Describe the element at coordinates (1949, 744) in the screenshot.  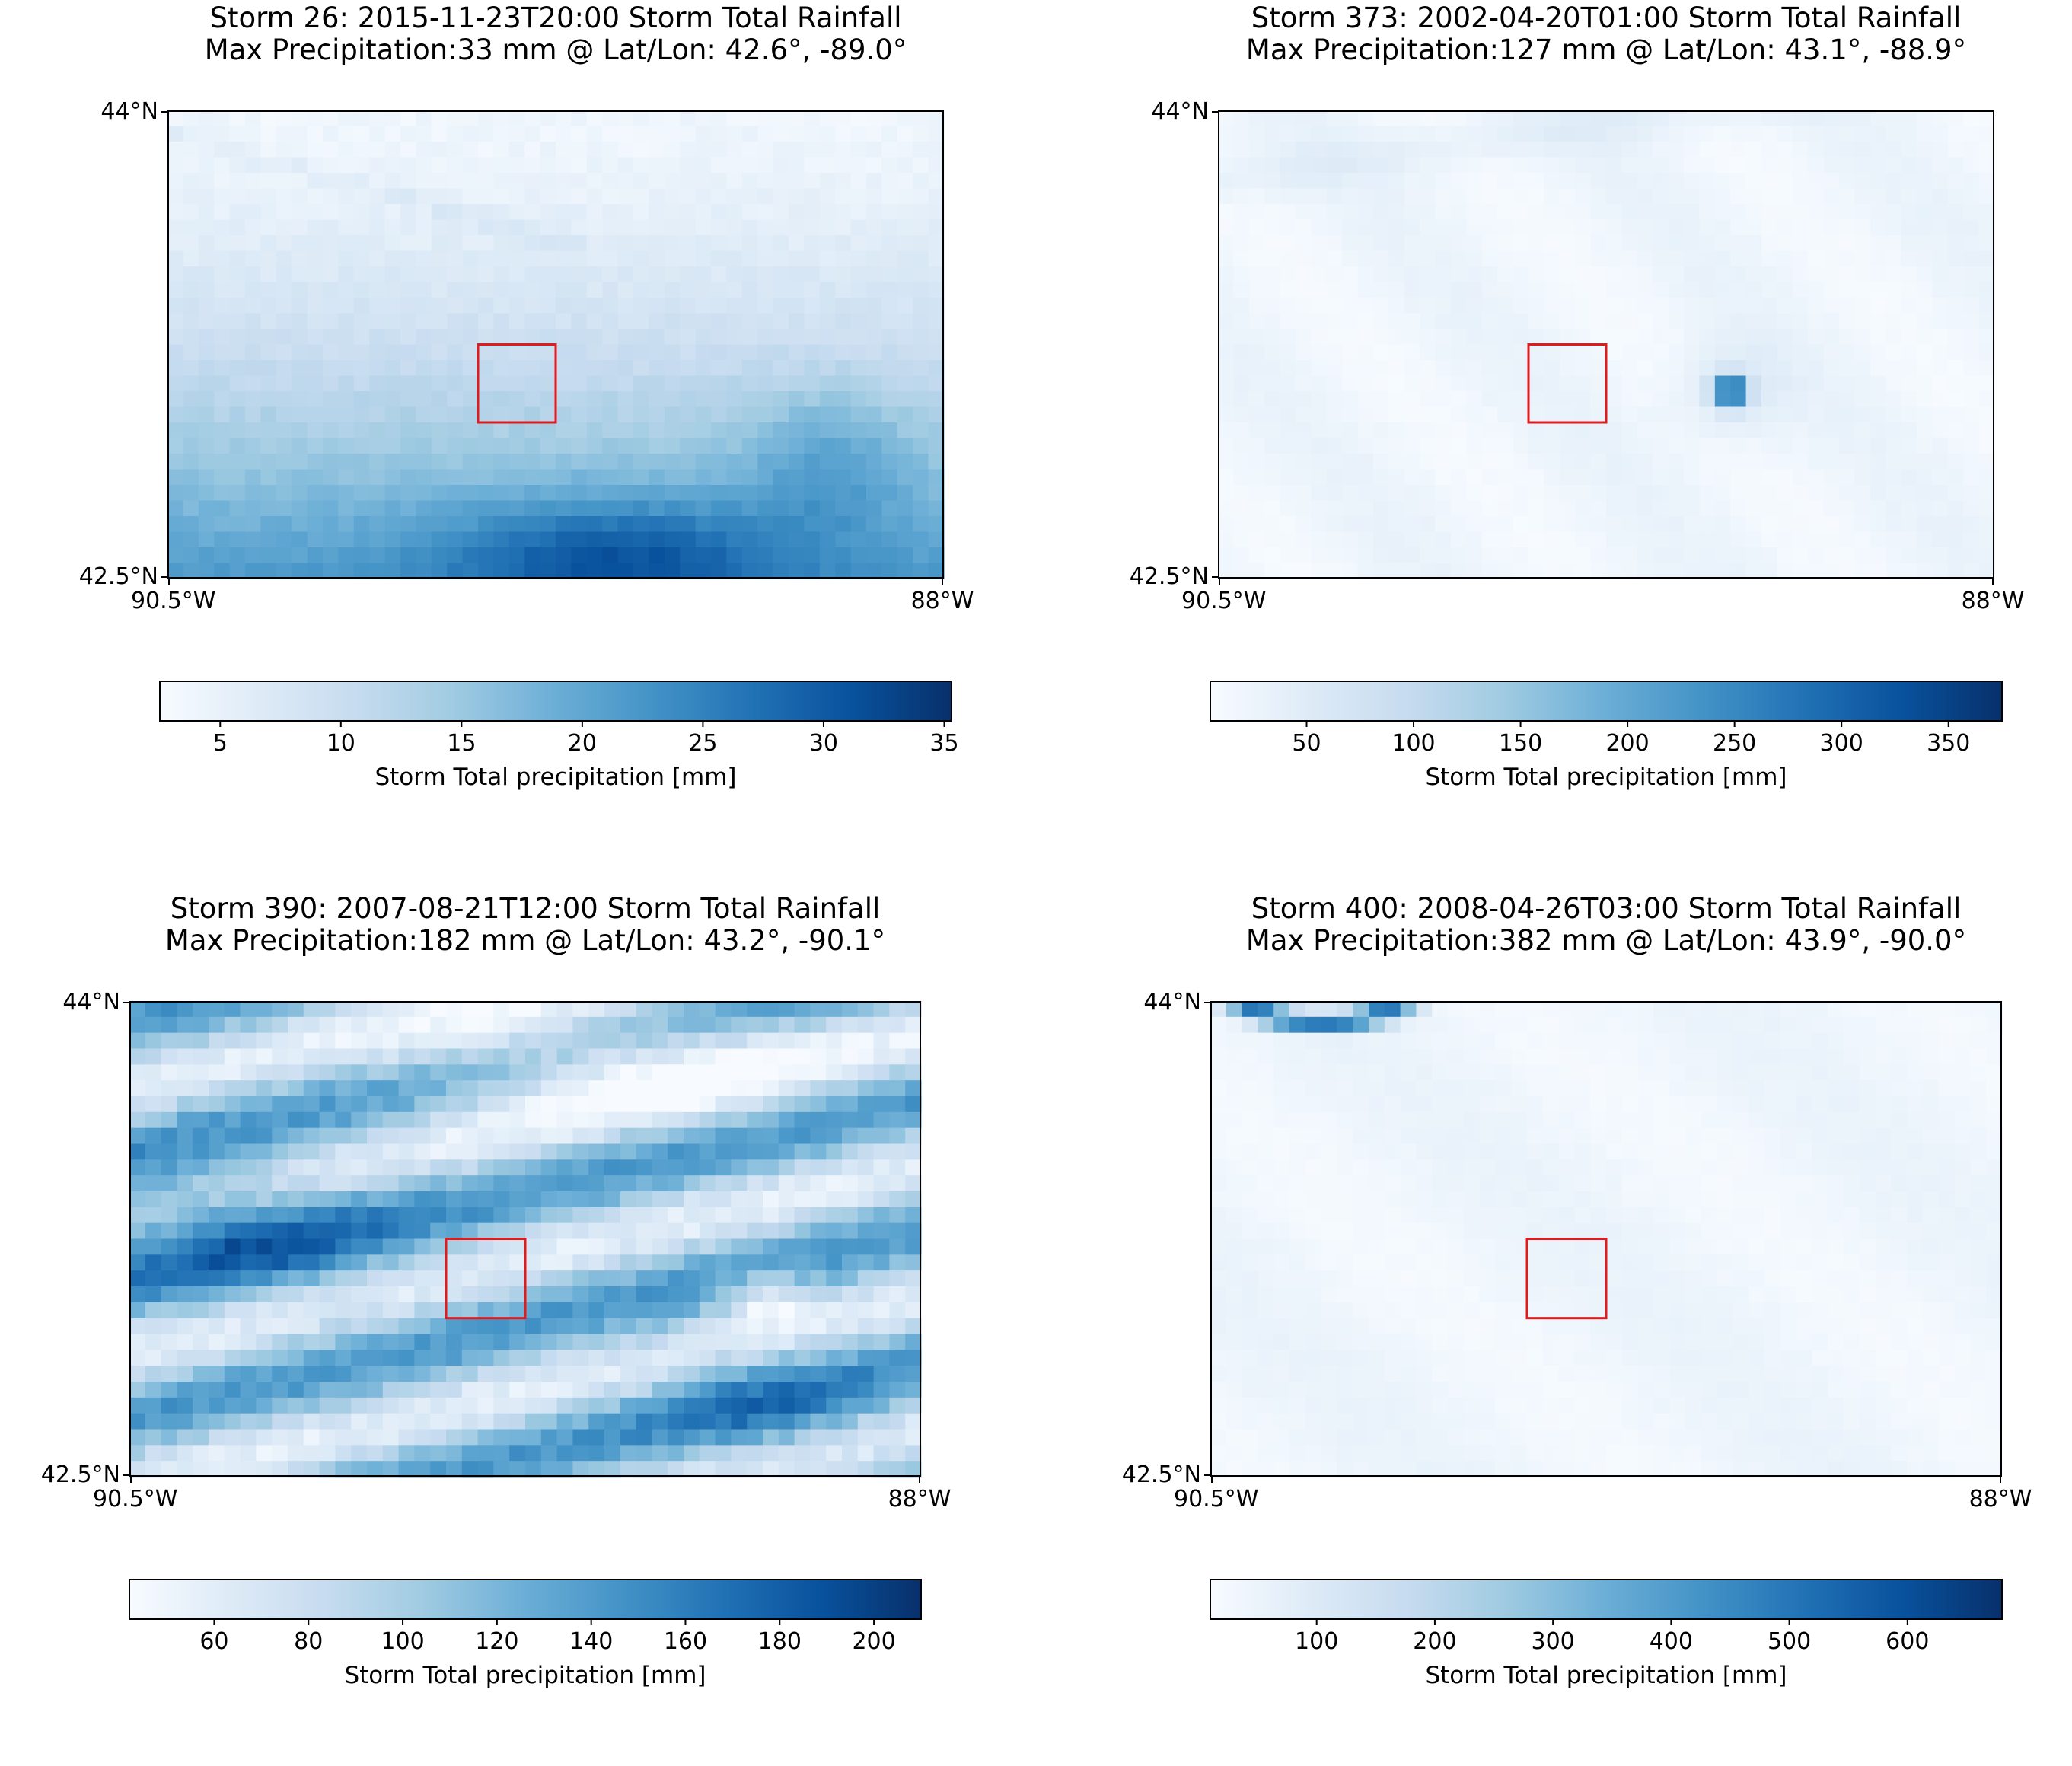
I see `colorbar-tick-label: 350` at that location.